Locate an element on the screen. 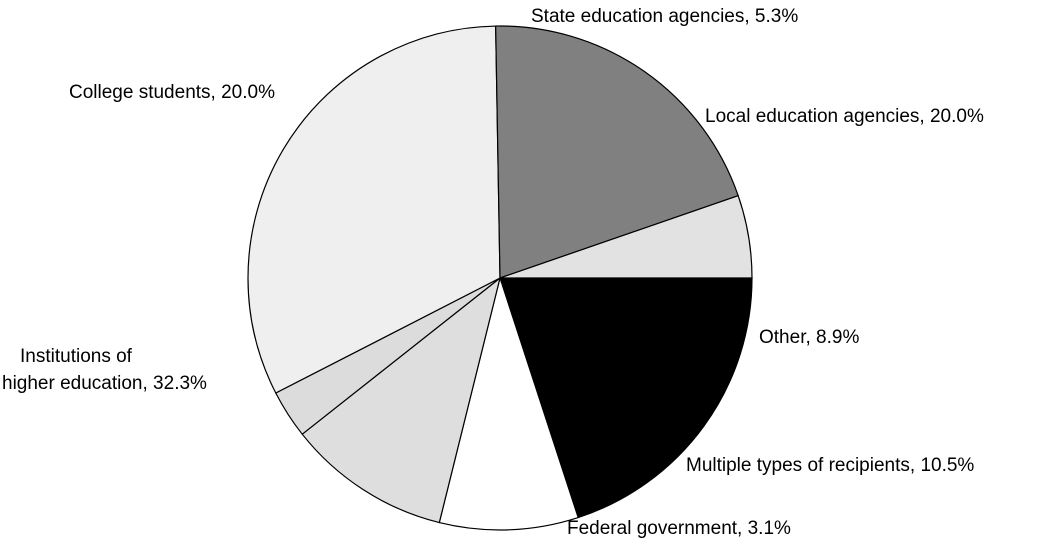 The height and width of the screenshot is (548, 1043). label-institutions-line-2: higher education, 32.3% is located at coordinates (104, 383).